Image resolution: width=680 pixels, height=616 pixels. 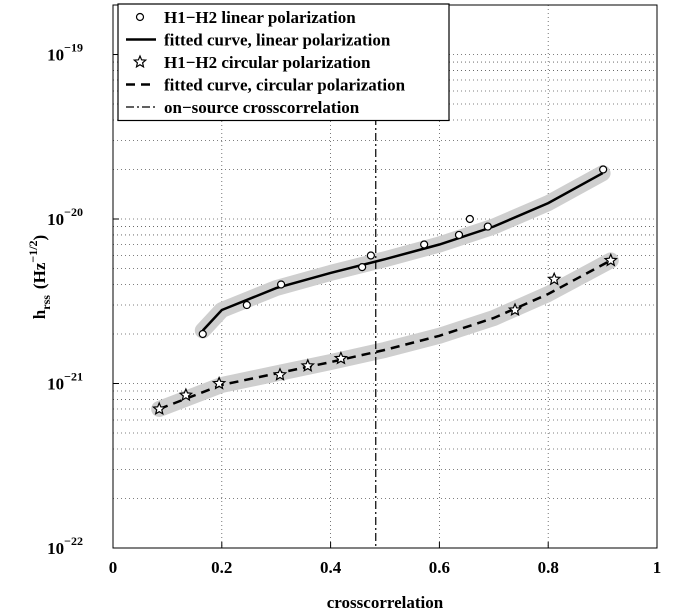 I want to click on x-axis-label: crosscorrelation, so click(x=385, y=602).